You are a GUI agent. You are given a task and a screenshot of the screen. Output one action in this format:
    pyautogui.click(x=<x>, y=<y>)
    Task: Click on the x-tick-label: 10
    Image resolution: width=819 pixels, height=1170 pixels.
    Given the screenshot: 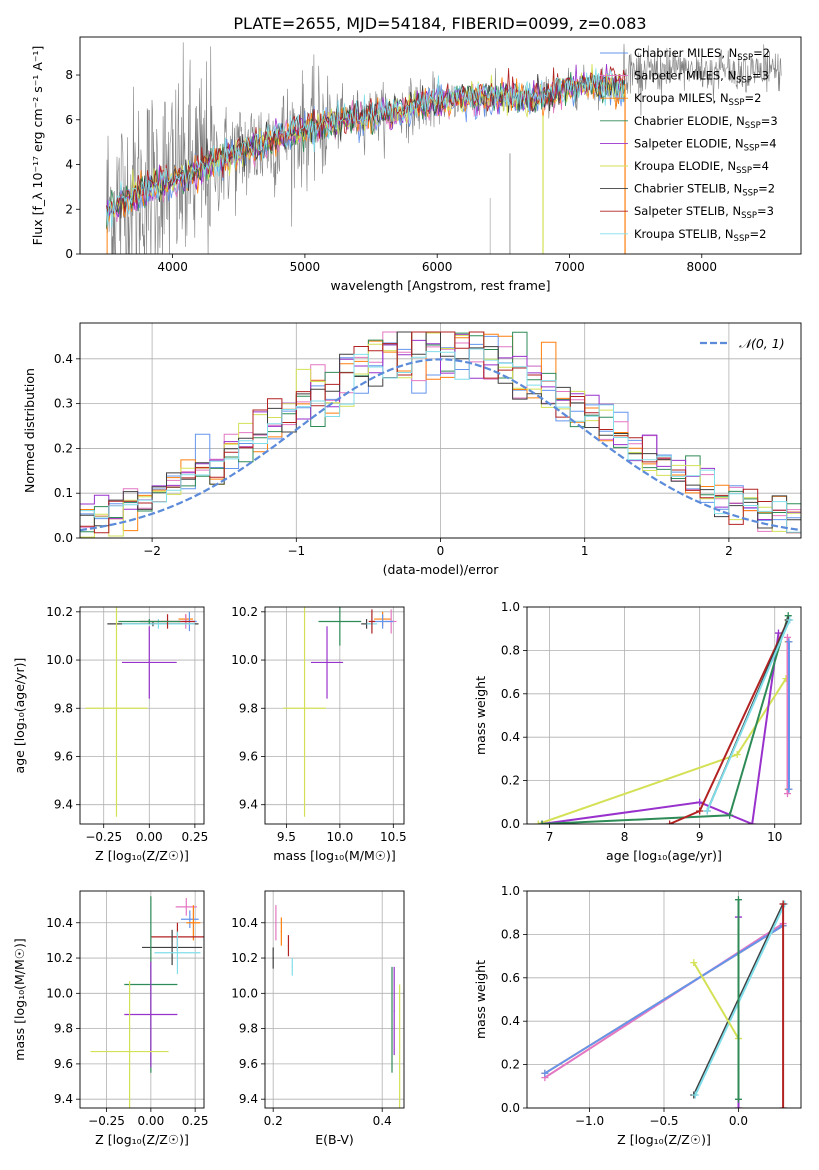 What is the action you would take?
    pyautogui.click(x=774, y=837)
    